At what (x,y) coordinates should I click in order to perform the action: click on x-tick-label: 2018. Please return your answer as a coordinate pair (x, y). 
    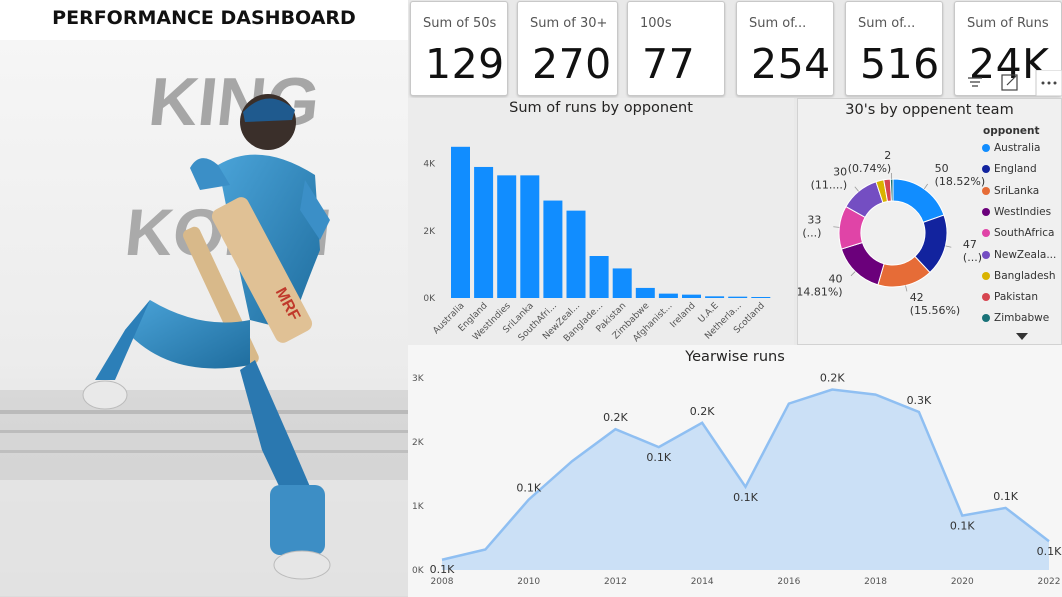
    Looking at the image, I should click on (875, 582).